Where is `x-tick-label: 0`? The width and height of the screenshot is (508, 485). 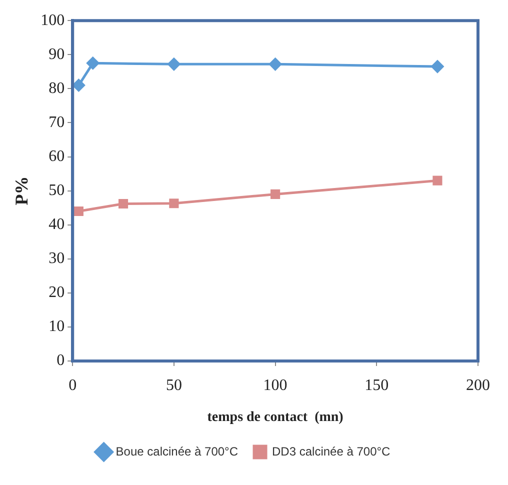
x-tick-label: 0 is located at coordinates (72, 385).